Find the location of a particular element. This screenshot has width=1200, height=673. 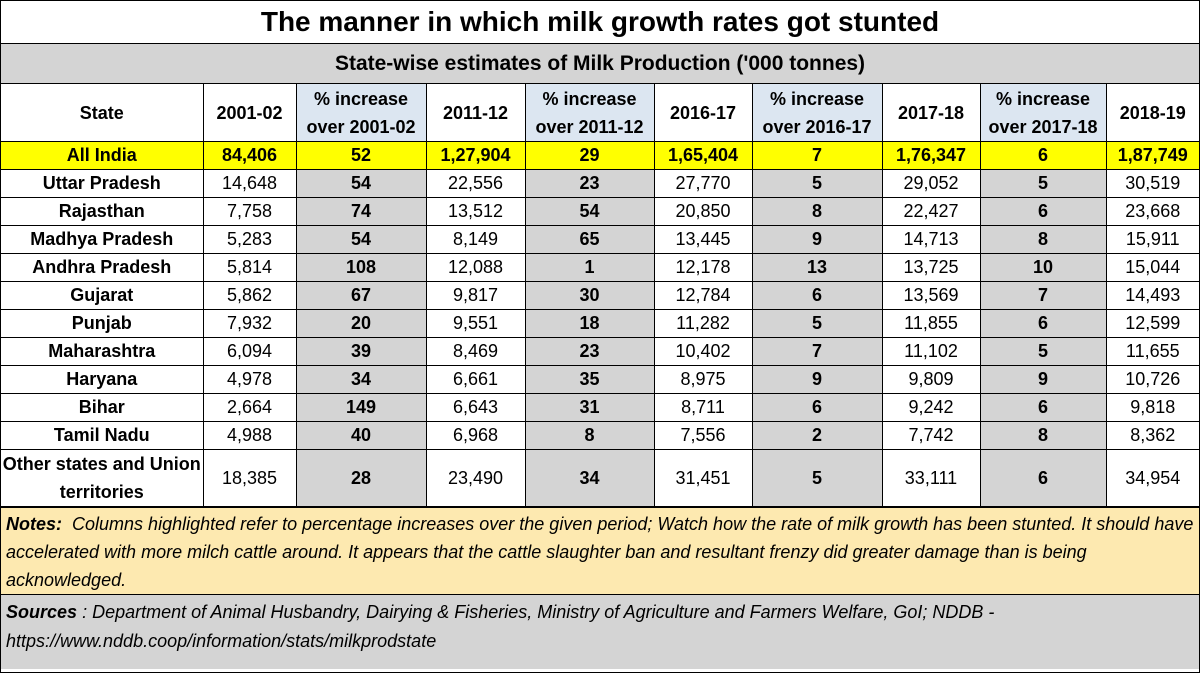

production-cell: 14,648 is located at coordinates (249, 183).